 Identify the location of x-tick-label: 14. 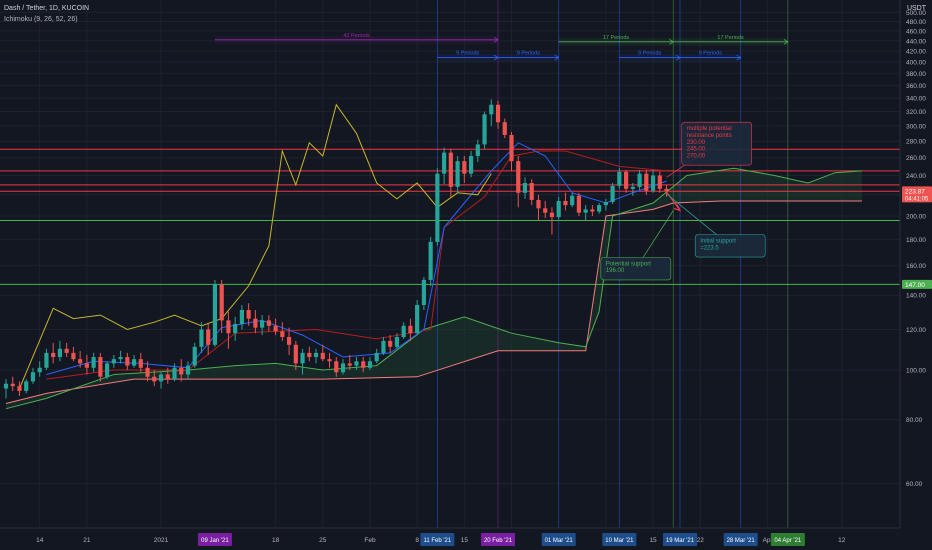
(40, 540).